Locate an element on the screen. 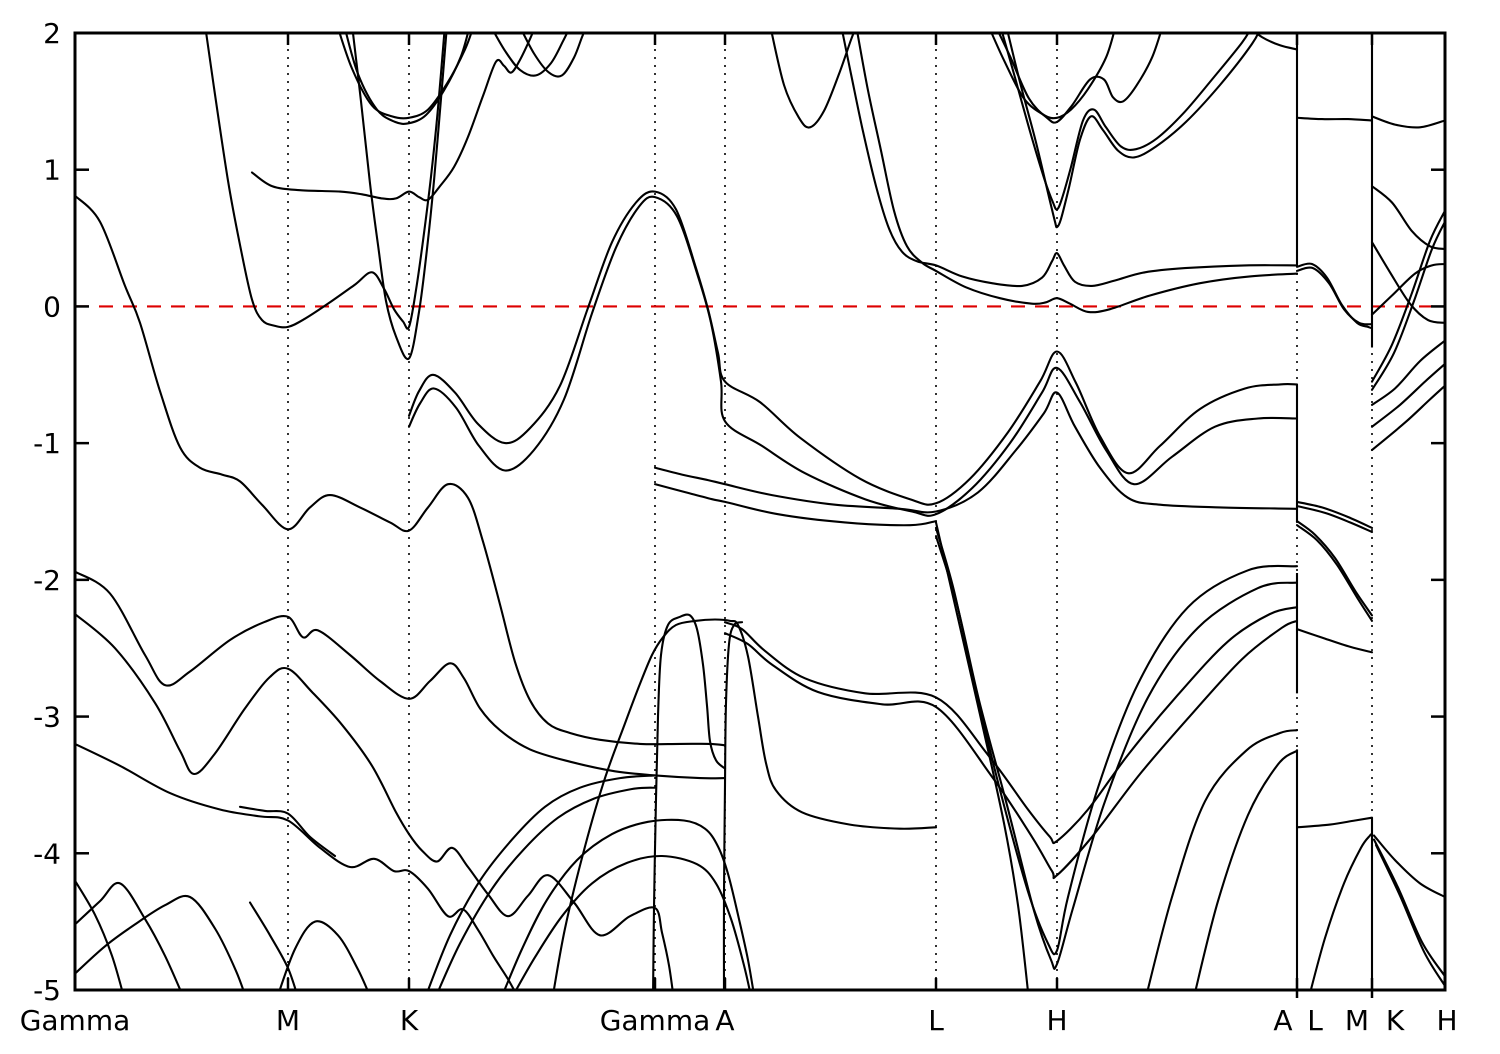  y-axis-label: -2 is located at coordinates (47, 580).